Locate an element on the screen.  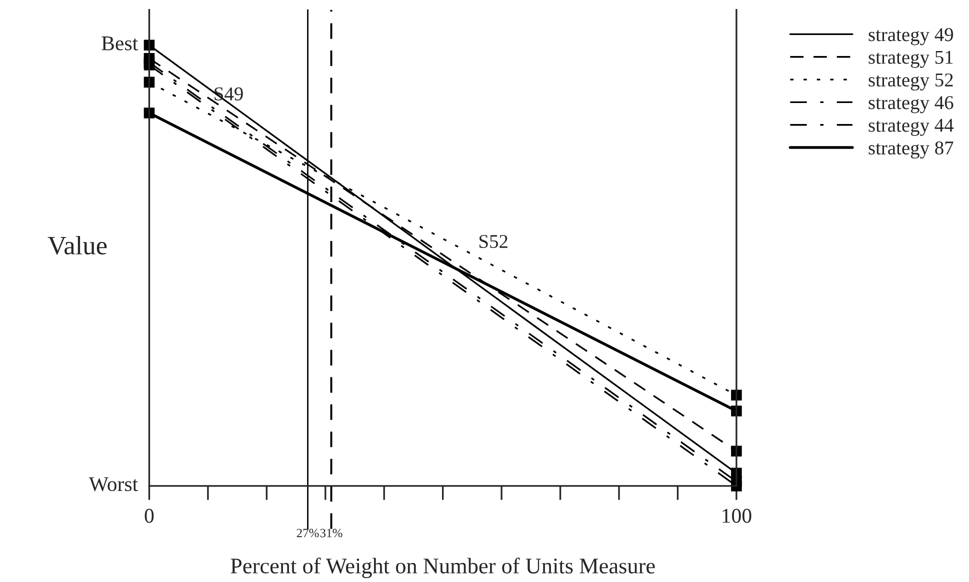
text: Worst is located at coordinates (113, 484).